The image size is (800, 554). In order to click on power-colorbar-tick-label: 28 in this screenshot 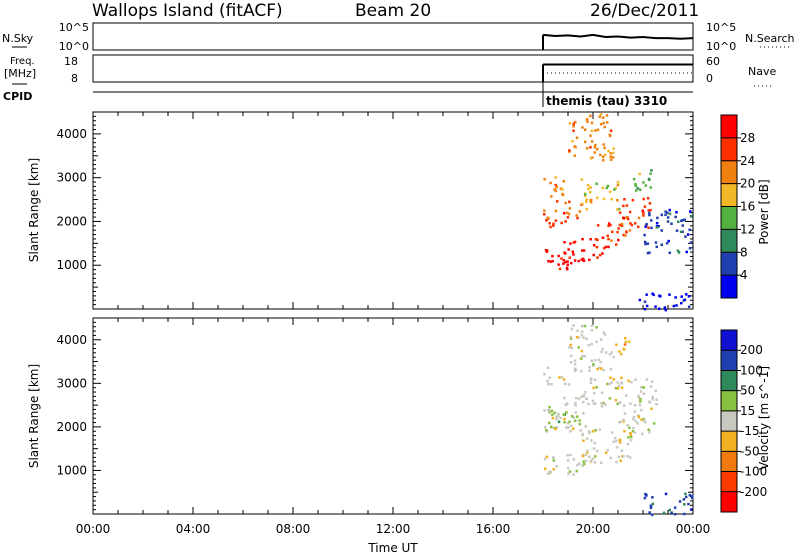, I will do `click(747, 138)`.